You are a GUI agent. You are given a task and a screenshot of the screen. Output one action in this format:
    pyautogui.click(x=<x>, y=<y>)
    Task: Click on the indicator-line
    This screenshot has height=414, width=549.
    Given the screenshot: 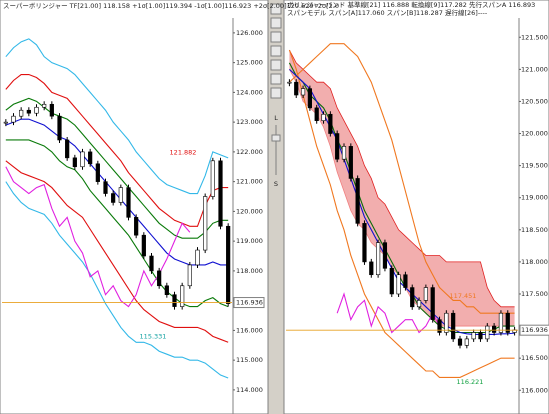 What is the action you would take?
    pyautogui.click(x=388, y=313)
    